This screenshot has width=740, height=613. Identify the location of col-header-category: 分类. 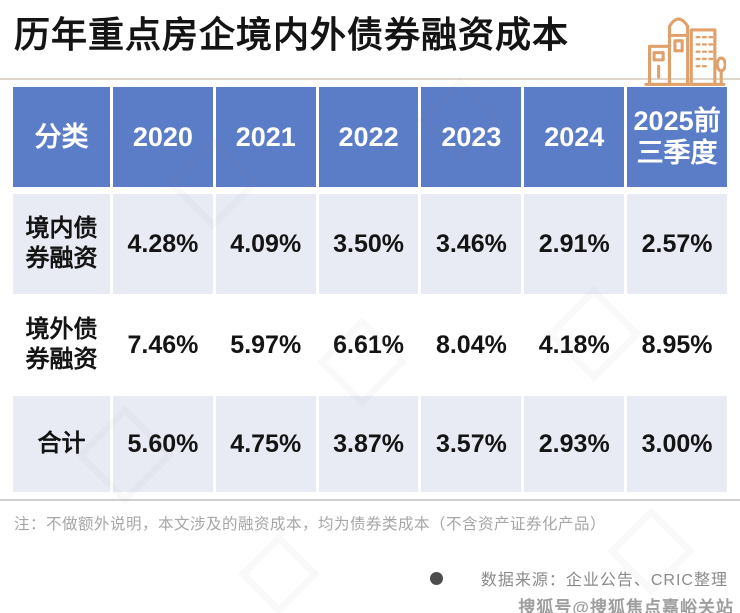
(61, 137).